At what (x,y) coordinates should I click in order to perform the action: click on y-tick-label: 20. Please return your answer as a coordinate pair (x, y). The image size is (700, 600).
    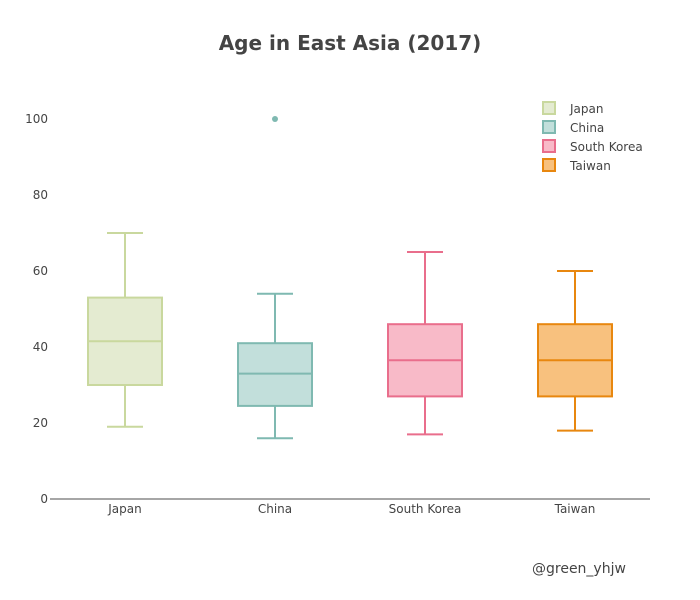
    Looking at the image, I should click on (40, 423).